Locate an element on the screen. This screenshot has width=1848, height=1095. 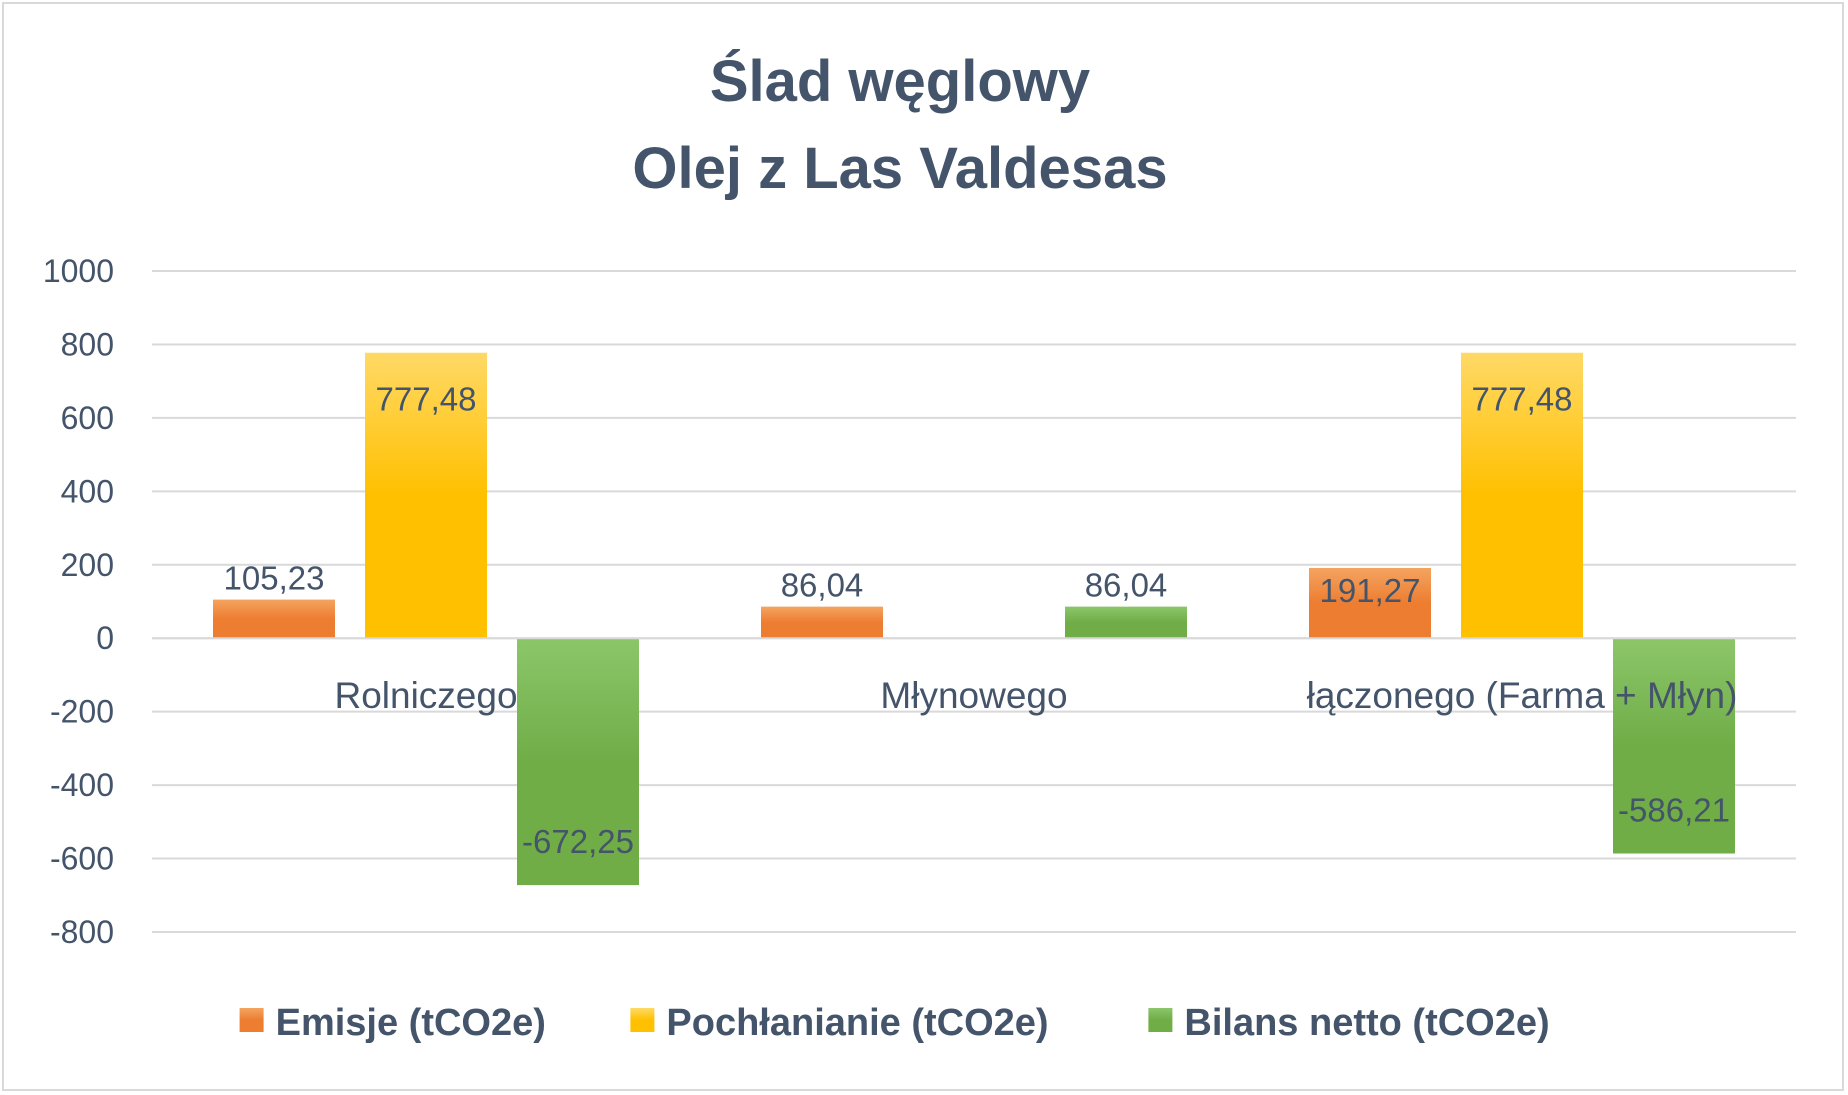
data-label: -672,25 is located at coordinates (578, 841).